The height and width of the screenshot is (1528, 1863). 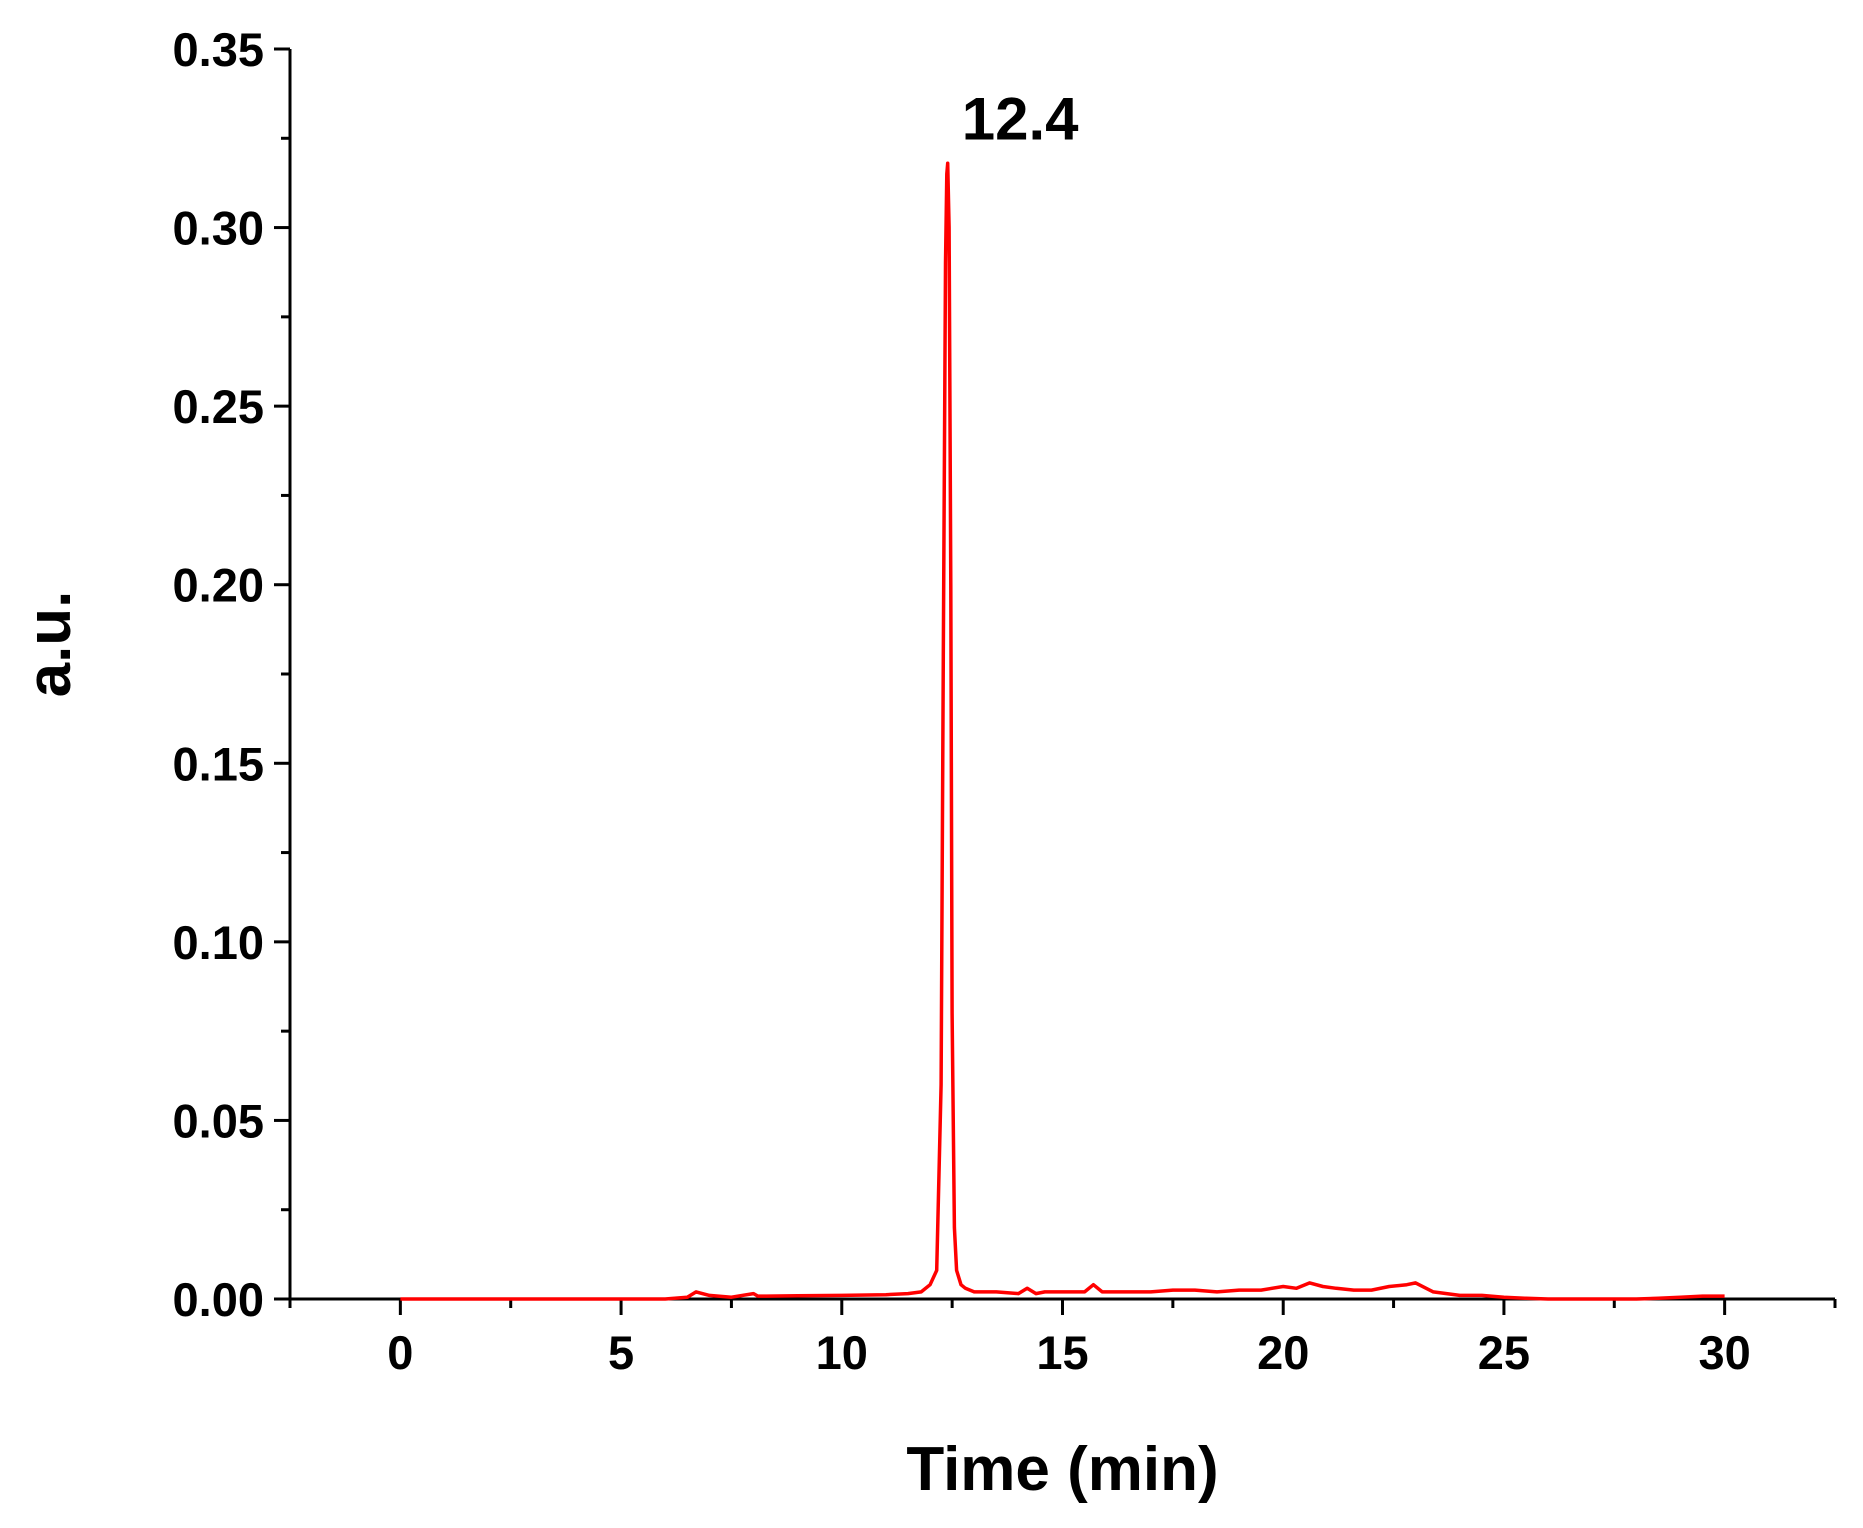 I want to click on y-tick-label: 0.25, so click(x=218, y=406).